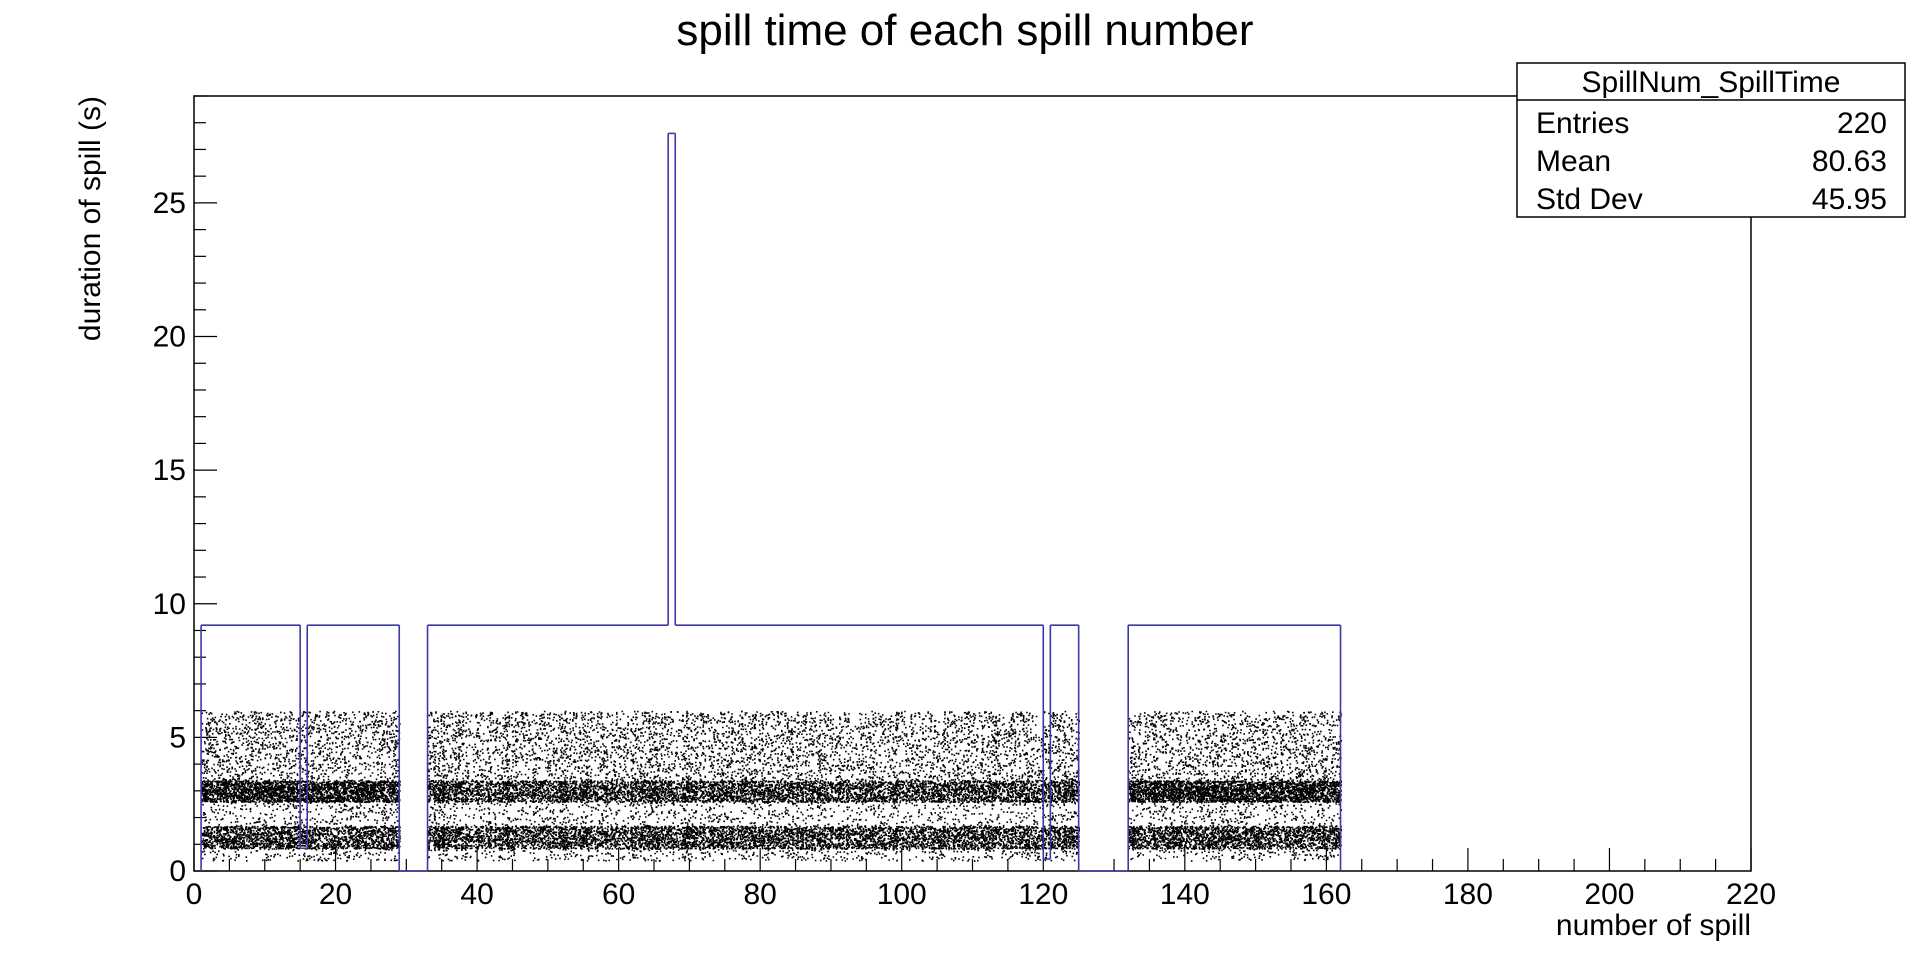 This screenshot has height=955, width=1918. Describe the element at coordinates (177, 737) in the screenshot. I see `y-tick-label: 5` at that location.